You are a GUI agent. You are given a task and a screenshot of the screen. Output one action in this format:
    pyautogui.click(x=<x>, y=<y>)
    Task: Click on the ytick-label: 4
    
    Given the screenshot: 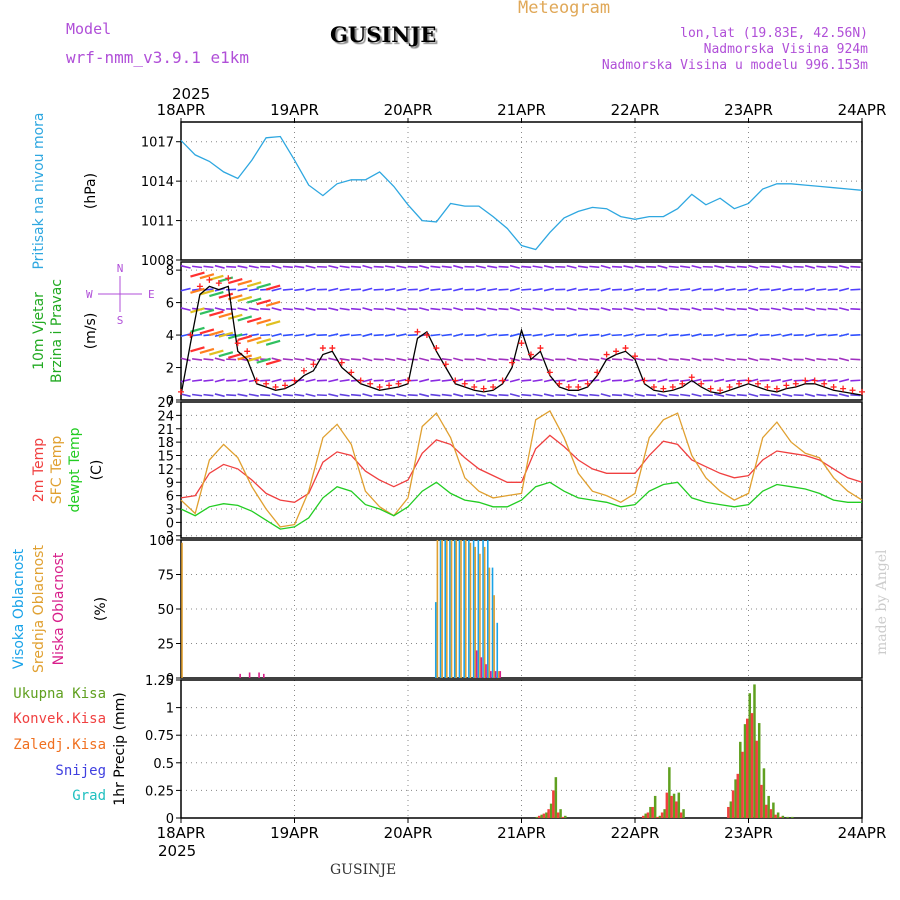 What is the action you would take?
    pyautogui.click(x=170, y=336)
    